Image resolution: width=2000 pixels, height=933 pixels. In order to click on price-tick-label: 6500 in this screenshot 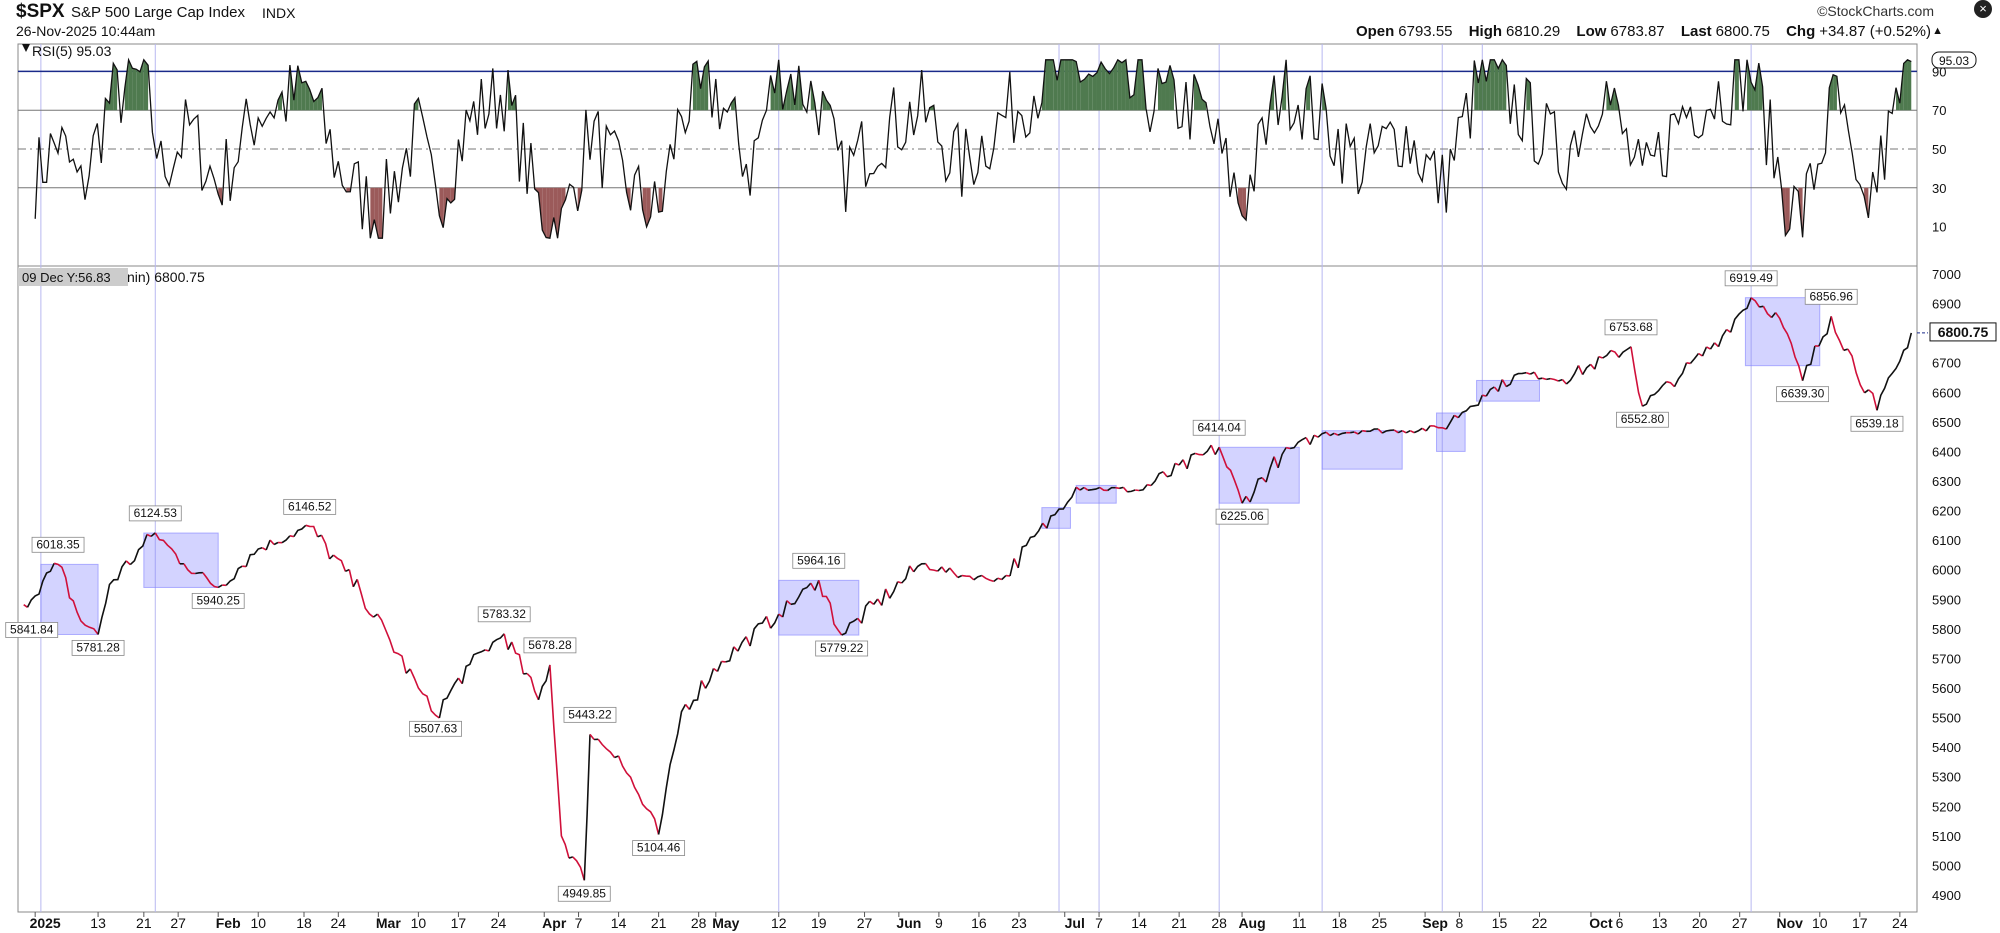, I will do `click(1946, 422)`.